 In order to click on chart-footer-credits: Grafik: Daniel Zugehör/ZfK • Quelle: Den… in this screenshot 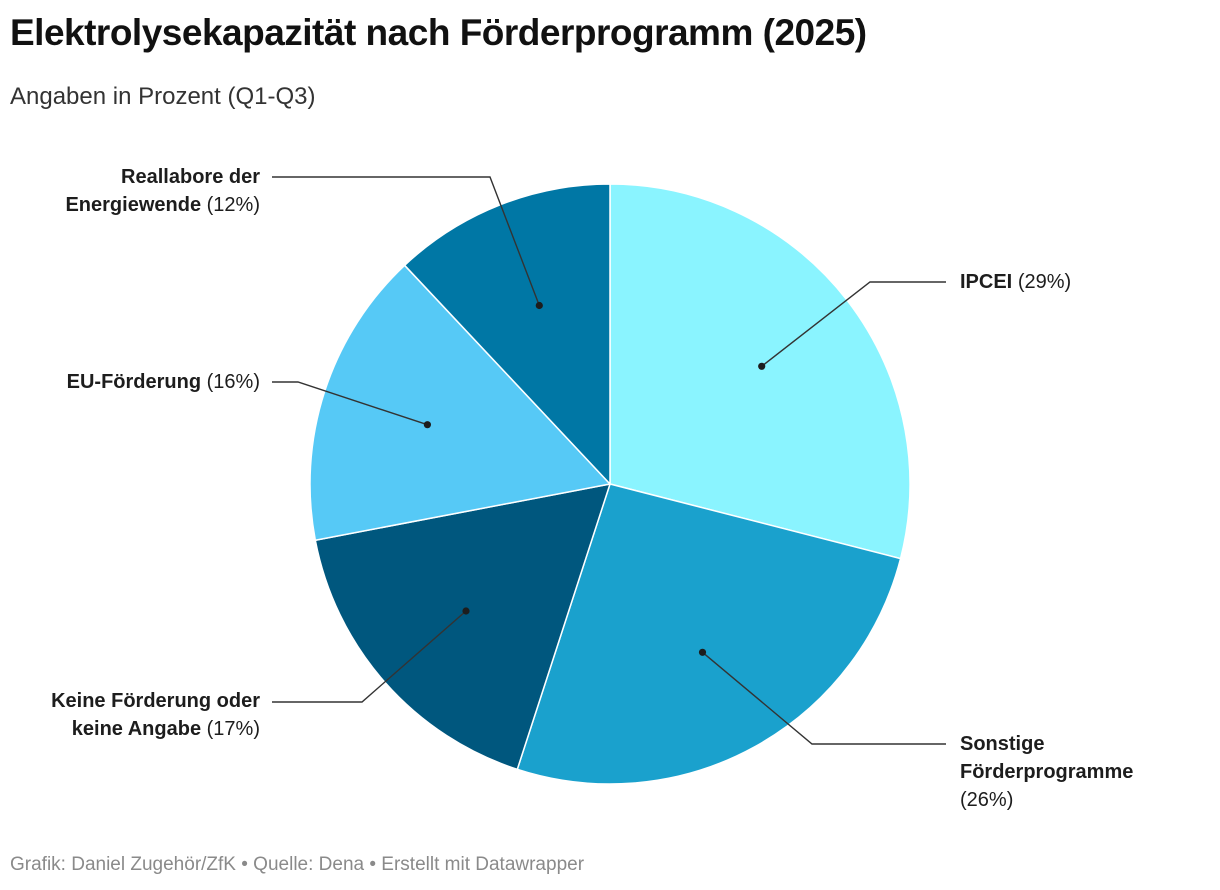, I will do `click(297, 864)`.